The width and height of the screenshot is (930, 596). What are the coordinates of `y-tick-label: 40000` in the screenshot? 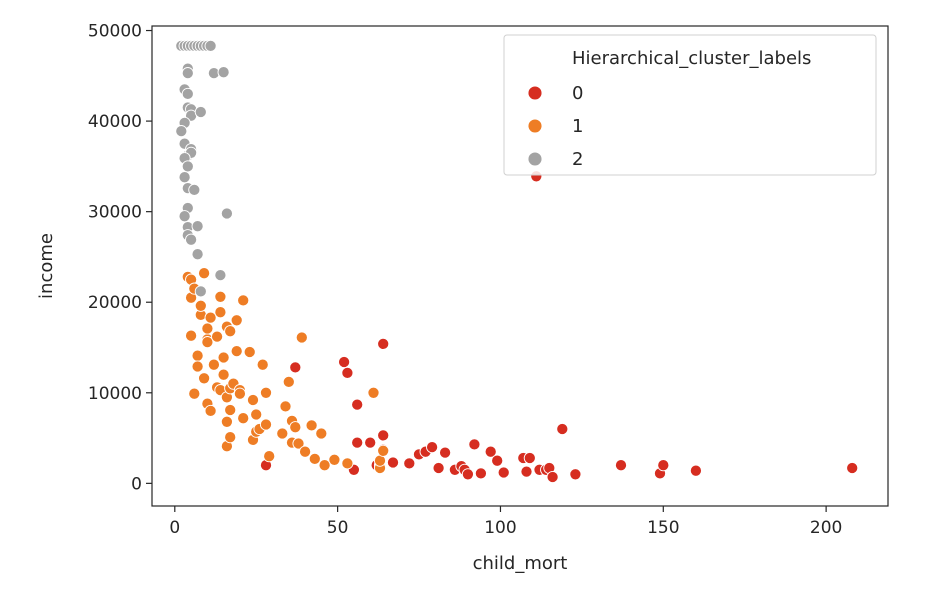 It's located at (115, 122).